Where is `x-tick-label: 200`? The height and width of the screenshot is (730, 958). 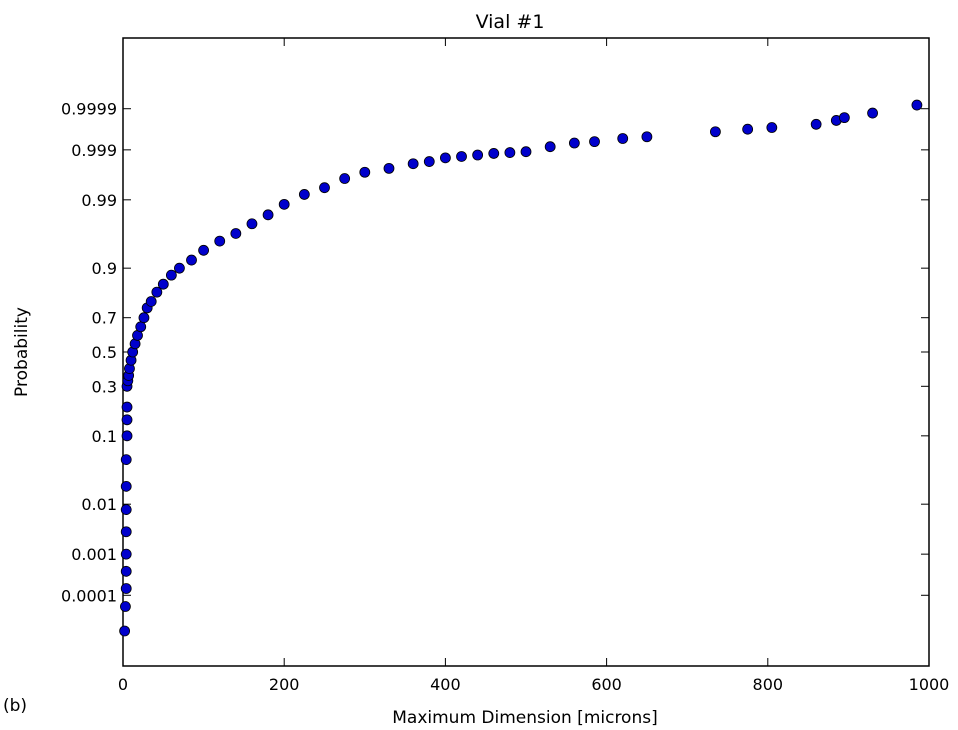 x-tick-label: 200 is located at coordinates (284, 684).